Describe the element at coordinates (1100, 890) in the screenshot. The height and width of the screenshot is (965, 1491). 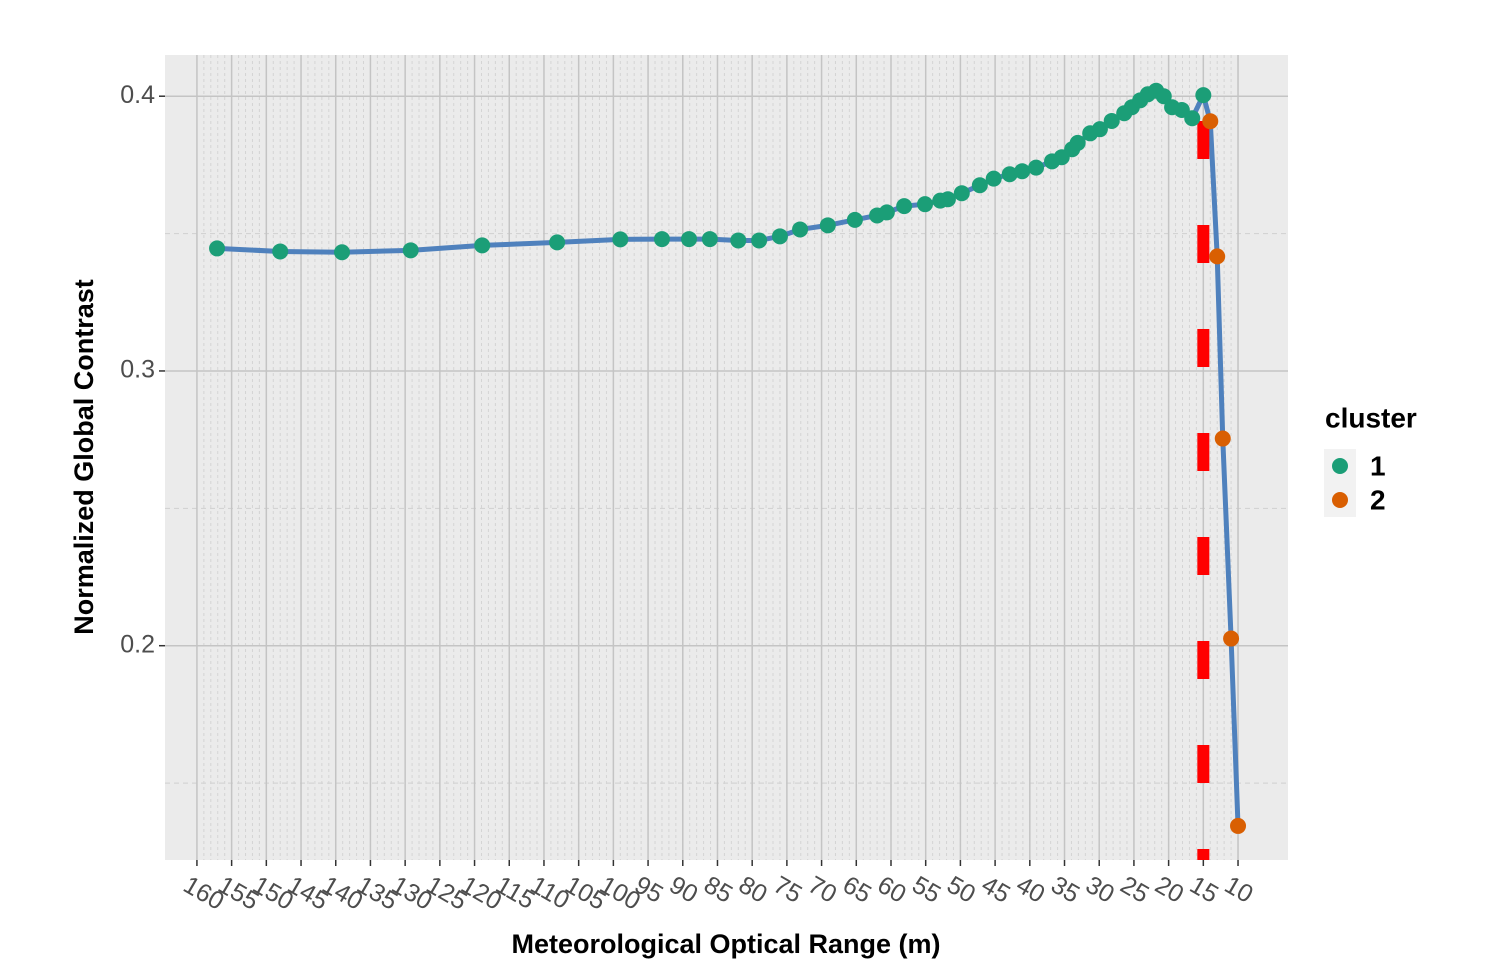
I see `x-tick-label: 30` at that location.